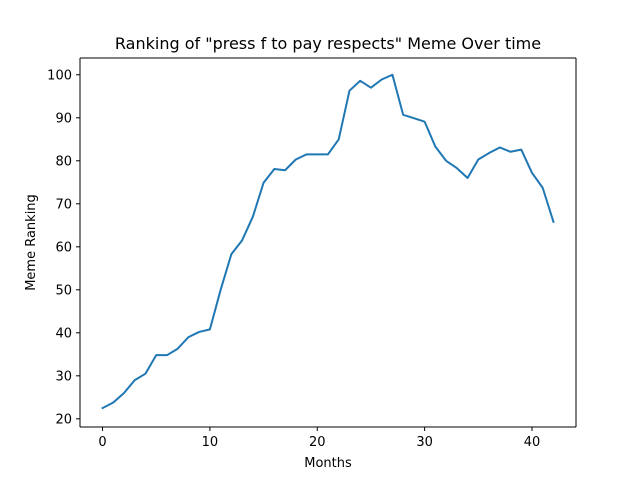 This screenshot has height=480, width=640. What do you see at coordinates (317, 442) in the screenshot?
I see `x-tick-label: 20` at bounding box center [317, 442].